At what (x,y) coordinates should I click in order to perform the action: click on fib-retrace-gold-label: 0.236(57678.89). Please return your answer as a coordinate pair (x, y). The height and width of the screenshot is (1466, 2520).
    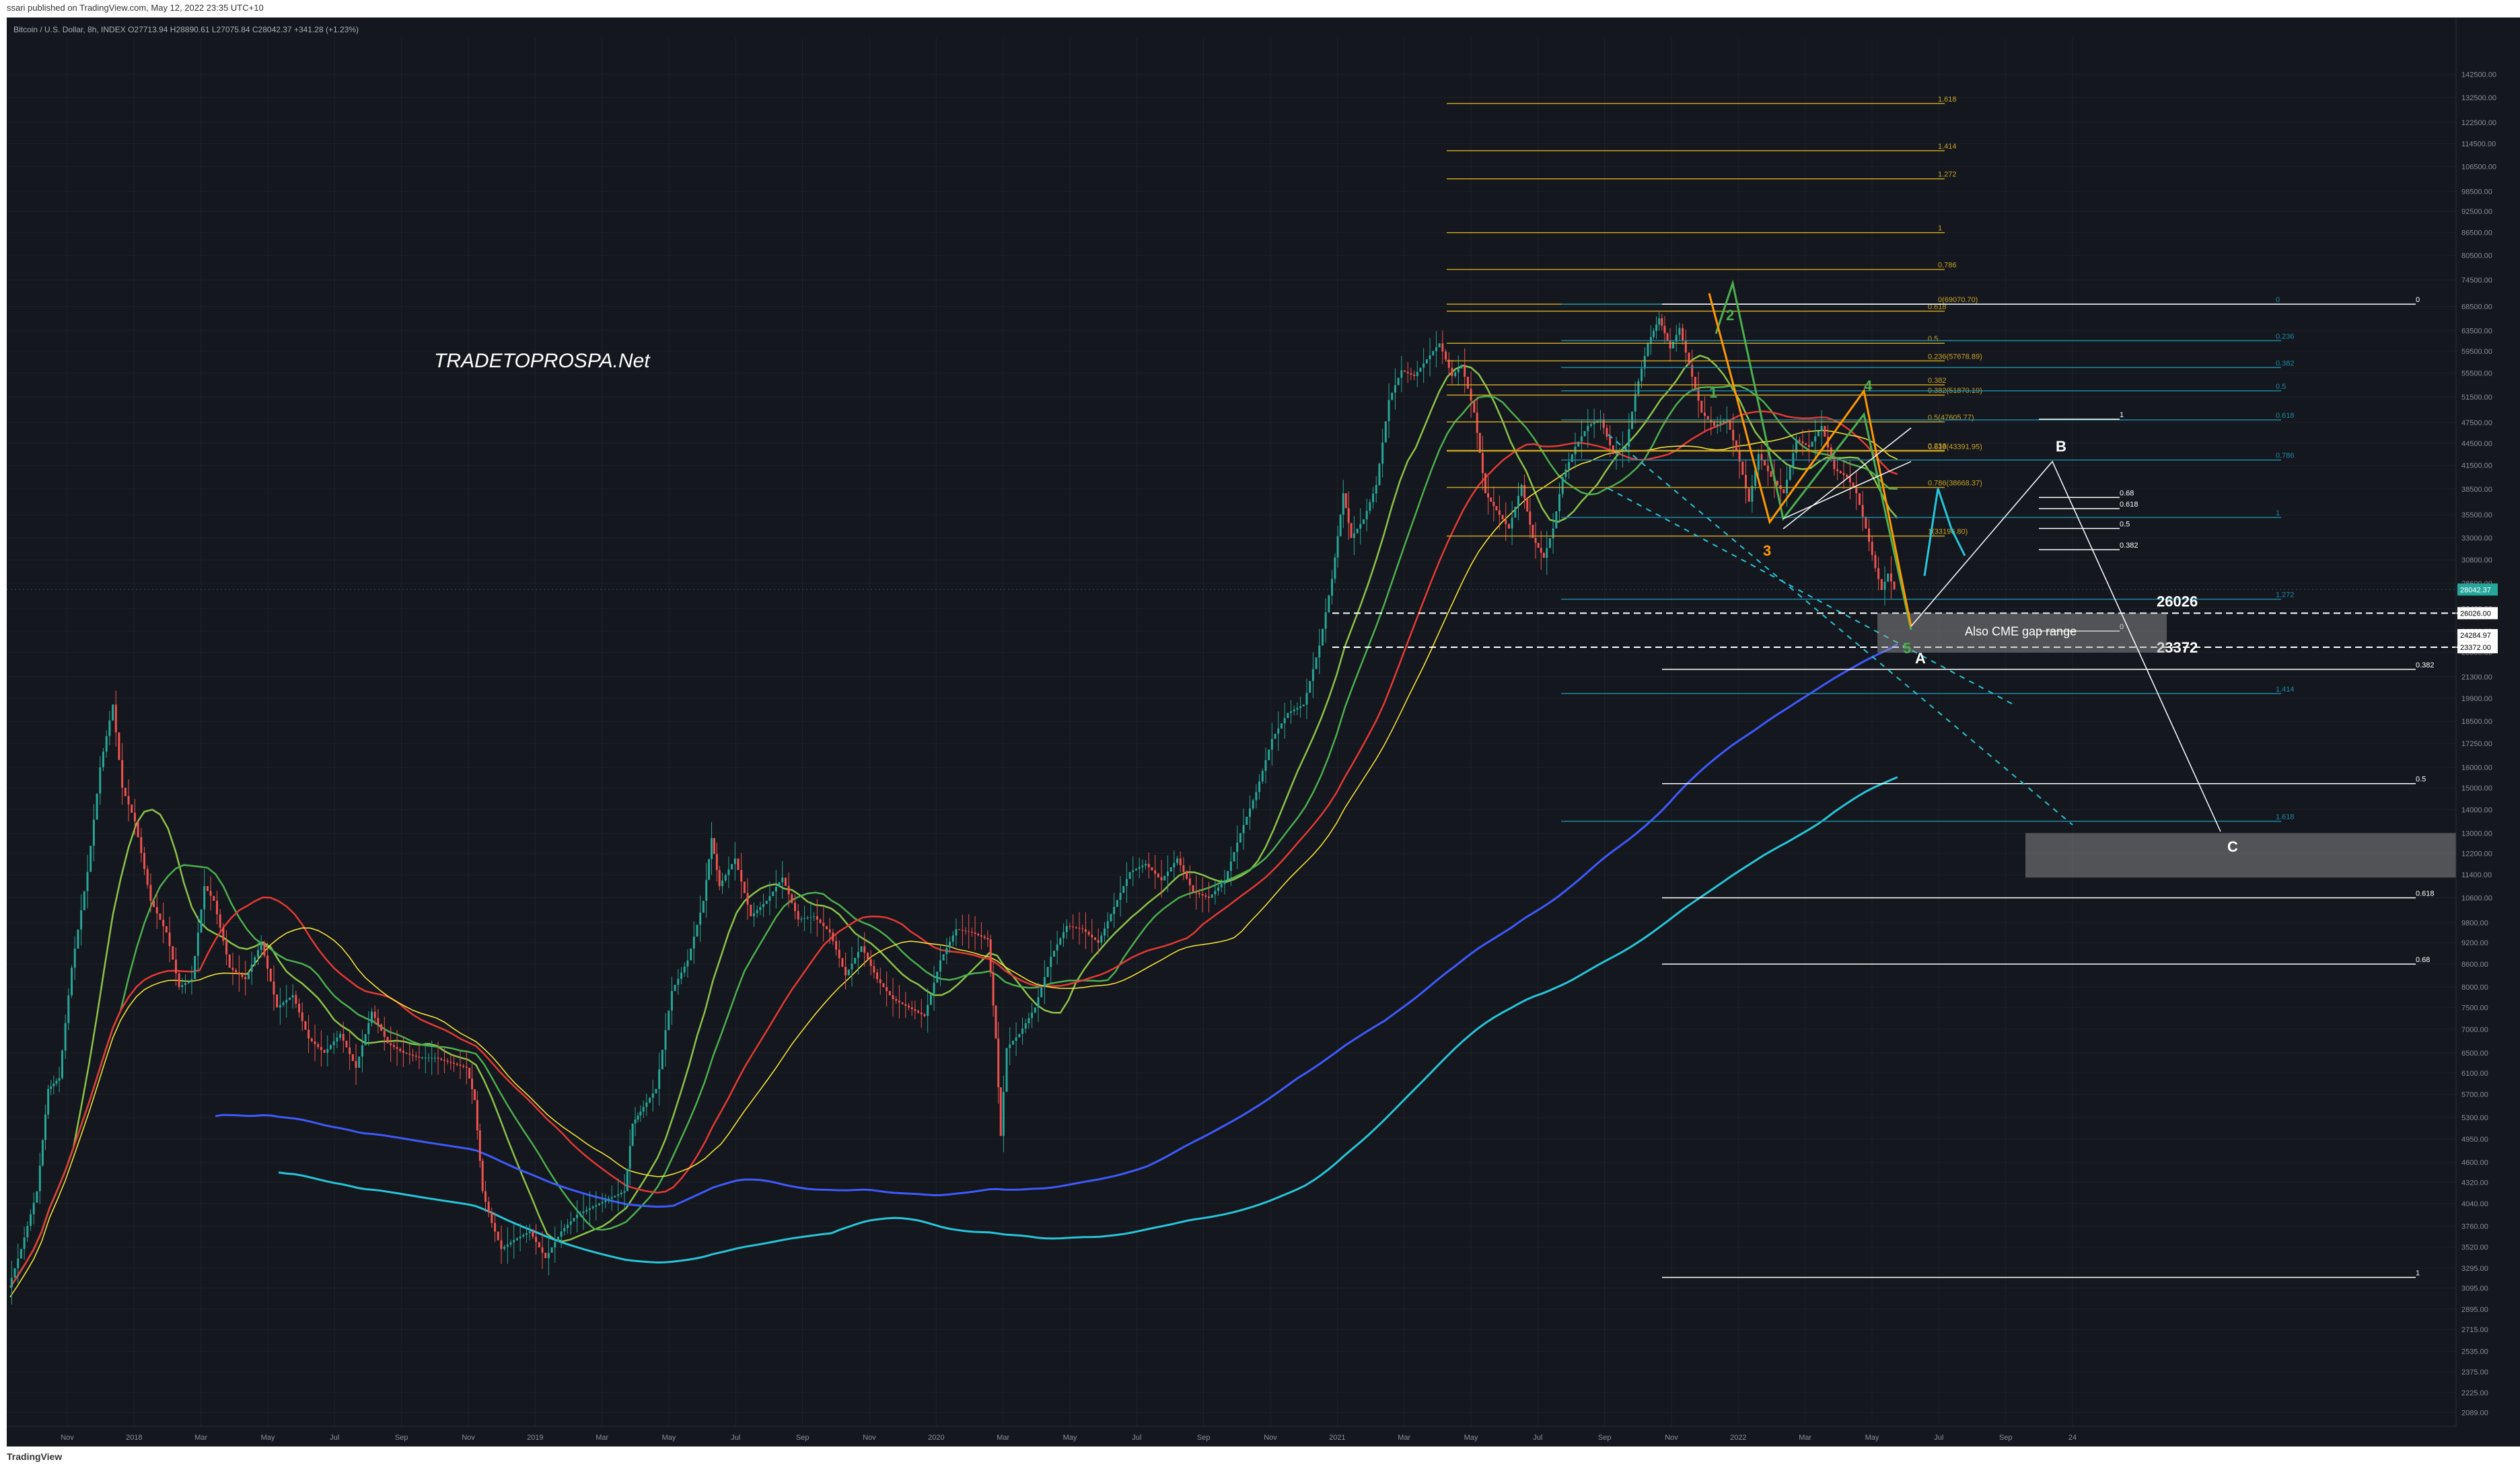
    Looking at the image, I should click on (1955, 357).